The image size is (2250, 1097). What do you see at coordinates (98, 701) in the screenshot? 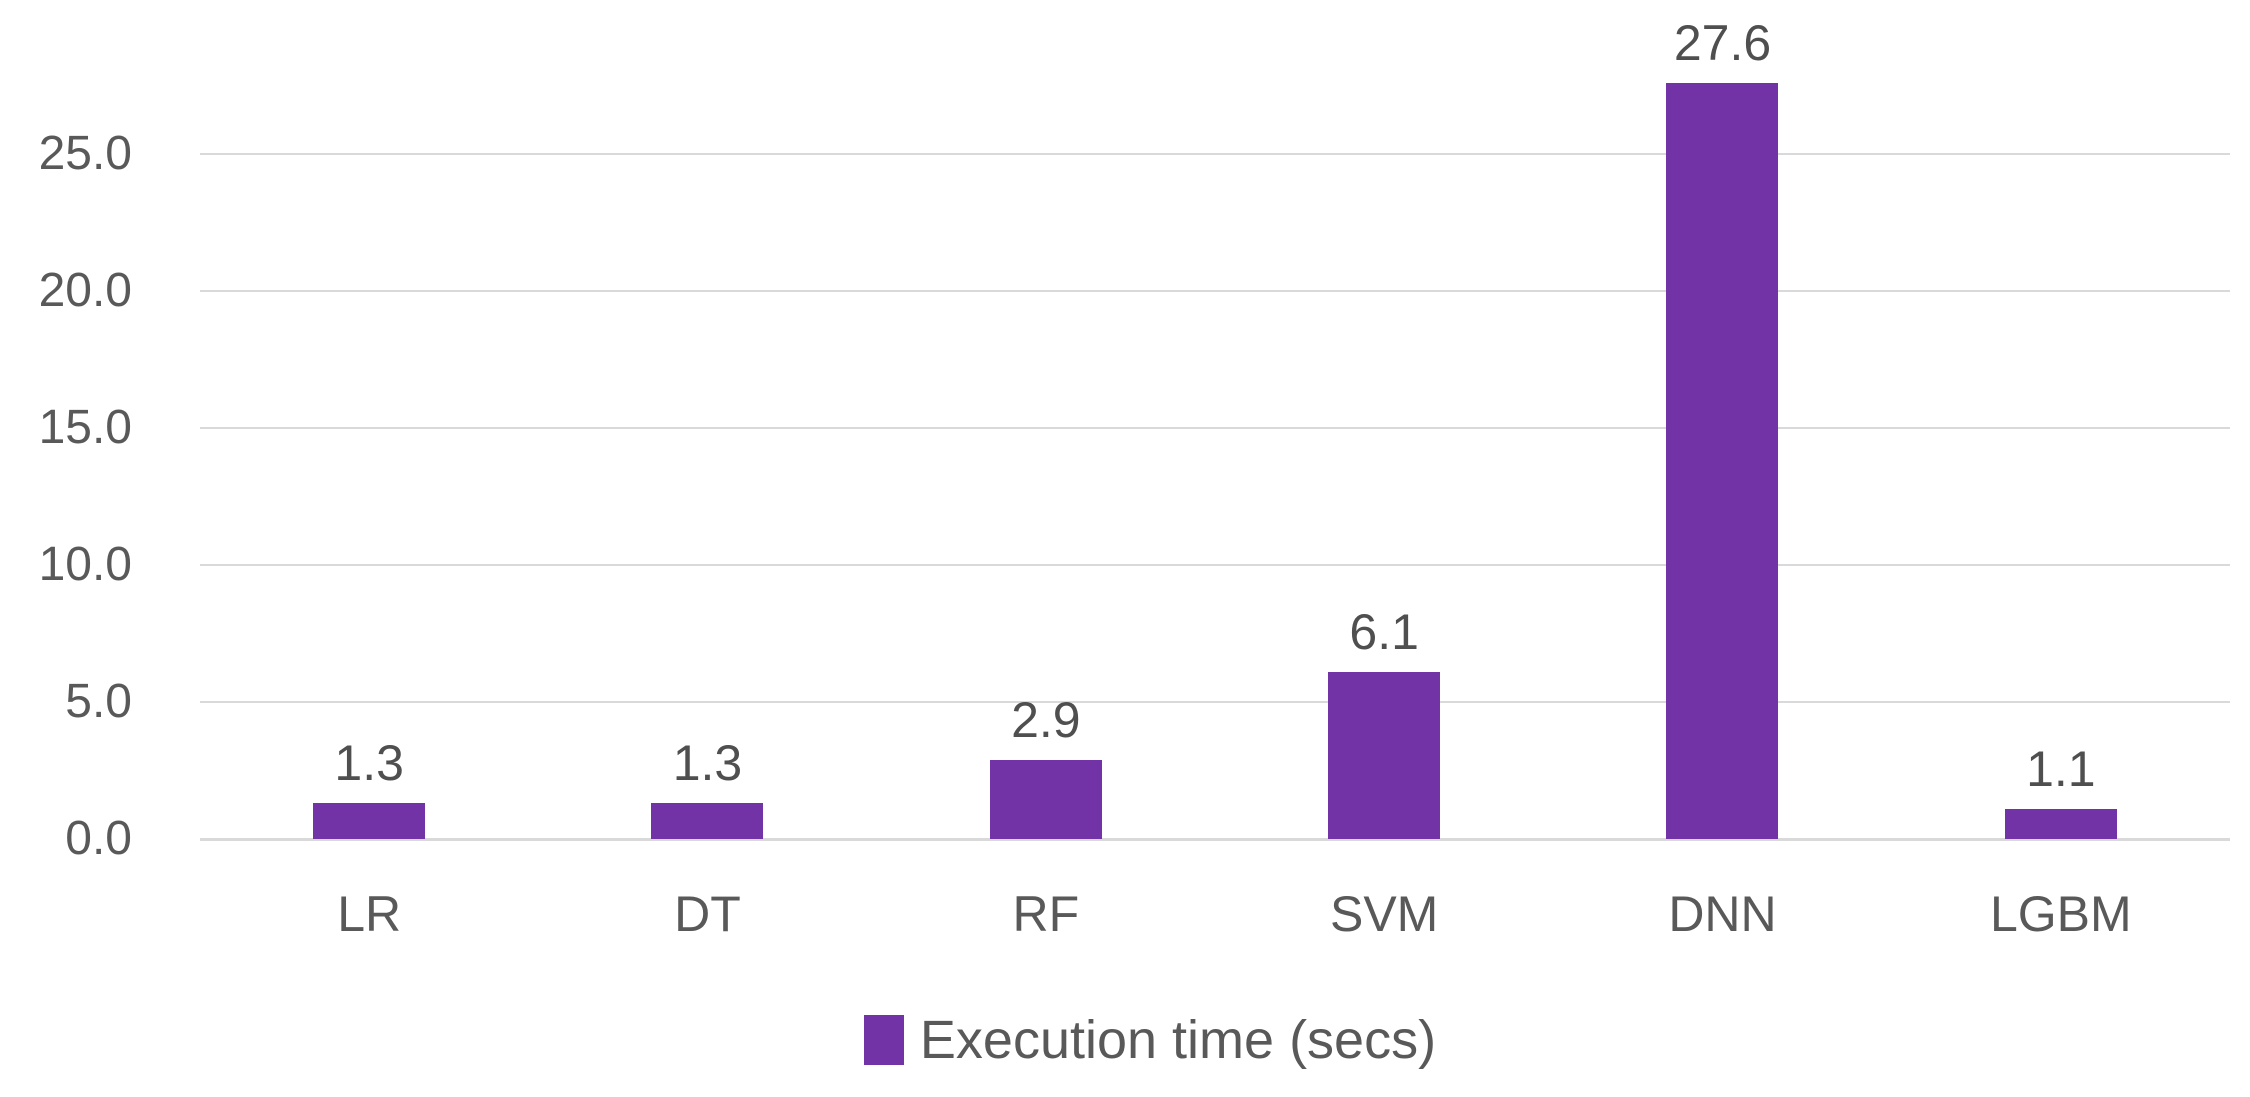
I see `y-axis-tick-label: 5.0` at bounding box center [98, 701].